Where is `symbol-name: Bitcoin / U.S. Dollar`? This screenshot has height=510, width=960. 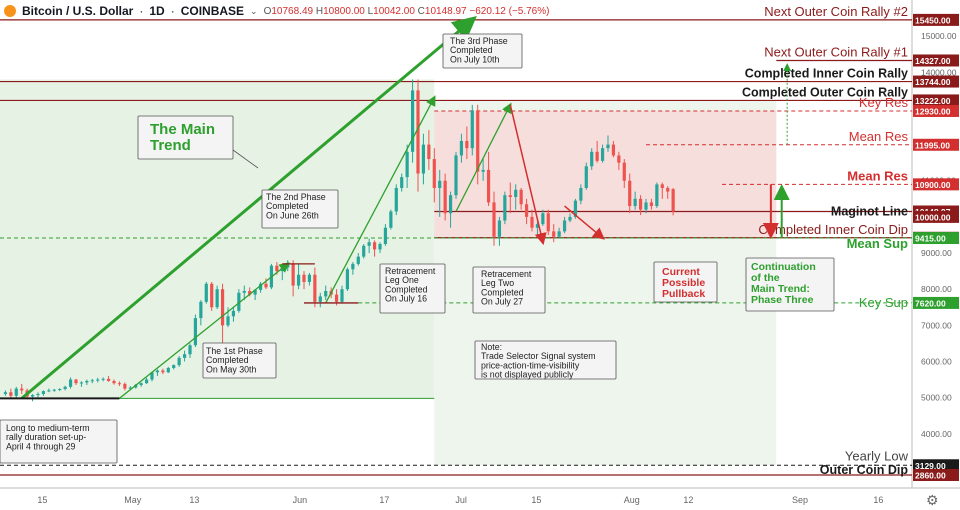 symbol-name: Bitcoin / U.S. Dollar is located at coordinates (78, 11).